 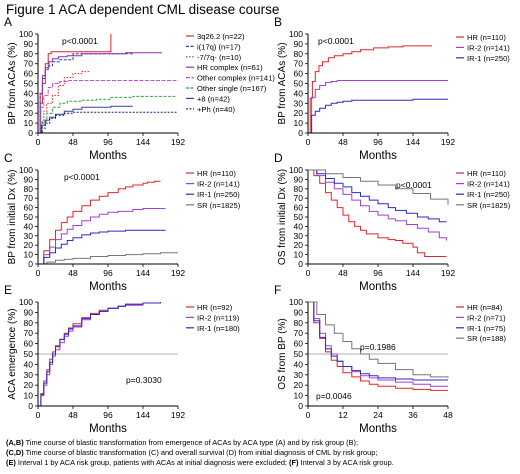 I want to click on legend-label: SR (n=1825), so click(x=219, y=205).